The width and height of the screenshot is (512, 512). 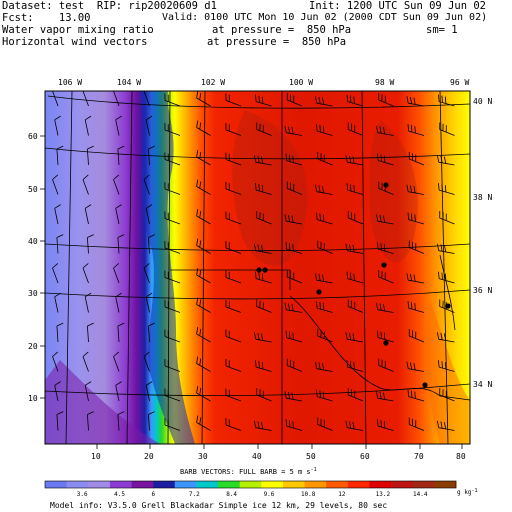 What do you see at coordinates (311, 456) in the screenshot?
I see `x-grid-label-50: 50` at bounding box center [311, 456].